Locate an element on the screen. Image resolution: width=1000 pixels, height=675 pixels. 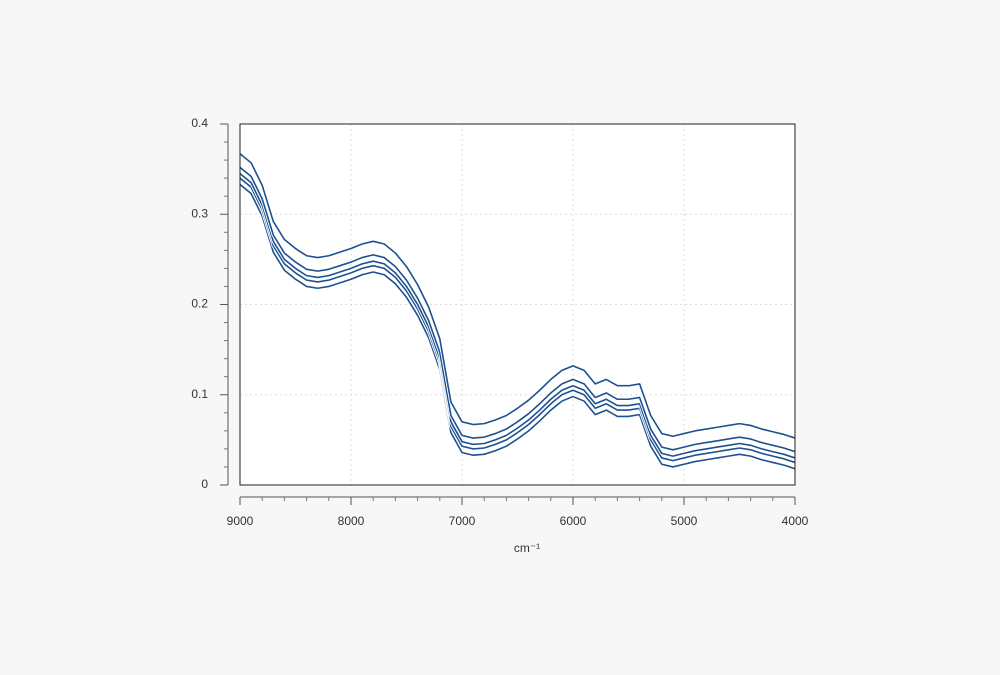
y-tick-label: 0.1 is located at coordinates (199, 394).